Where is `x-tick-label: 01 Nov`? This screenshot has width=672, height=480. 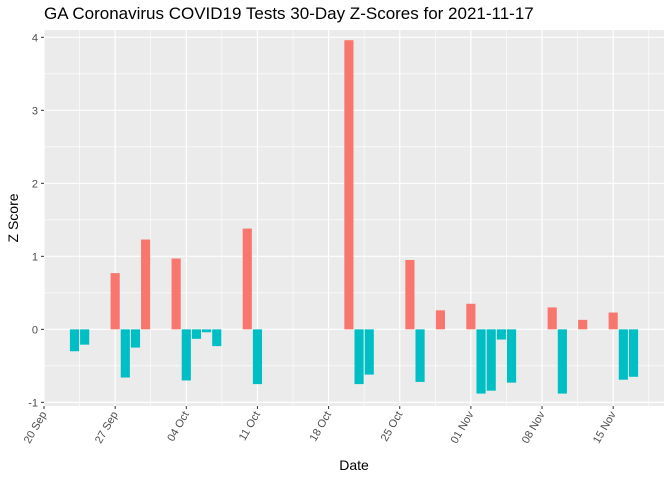
x-tick-label: 01 Nov is located at coordinates (463, 427).